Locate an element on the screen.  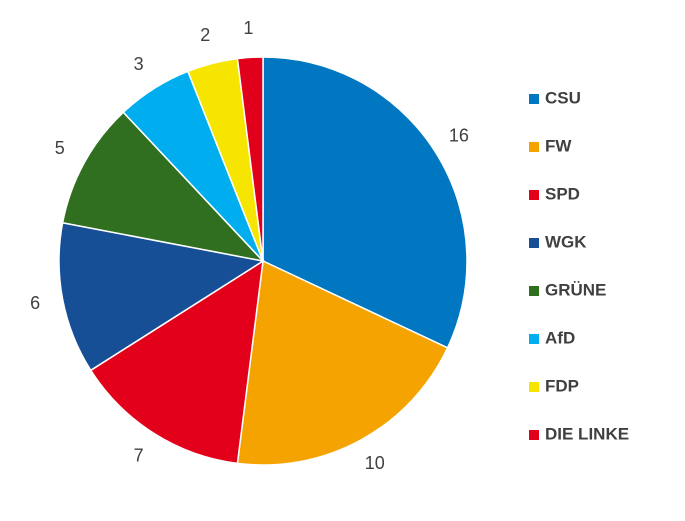
legend-label: CSU is located at coordinates (563, 97).